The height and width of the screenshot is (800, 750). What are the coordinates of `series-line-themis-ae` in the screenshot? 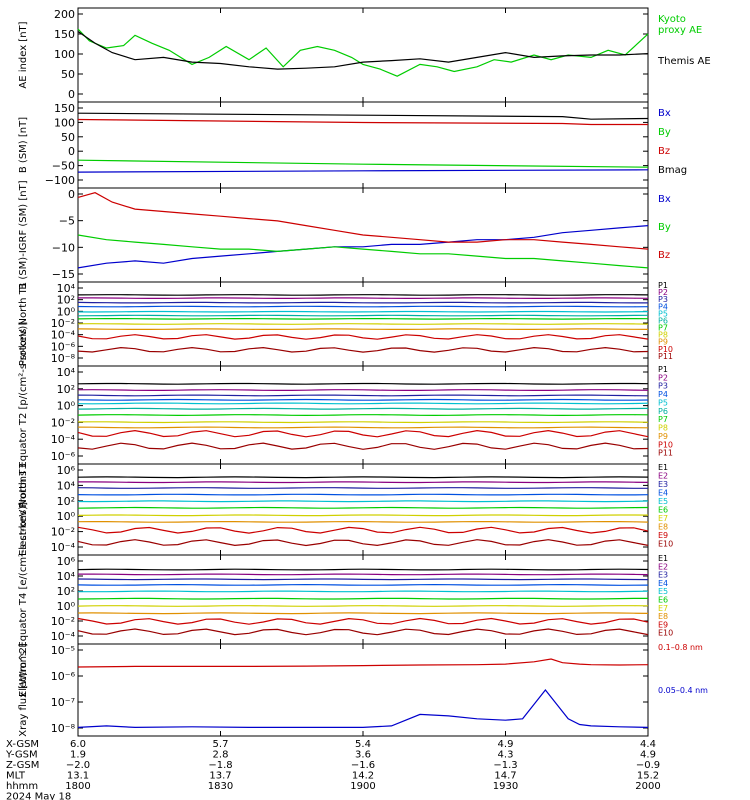 It's located at (363, 50).